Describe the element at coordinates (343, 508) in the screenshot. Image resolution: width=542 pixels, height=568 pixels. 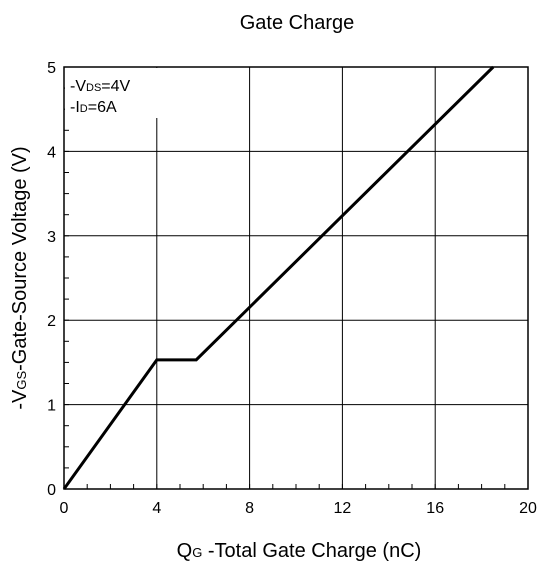
I see `x-tick-label: 12` at that location.